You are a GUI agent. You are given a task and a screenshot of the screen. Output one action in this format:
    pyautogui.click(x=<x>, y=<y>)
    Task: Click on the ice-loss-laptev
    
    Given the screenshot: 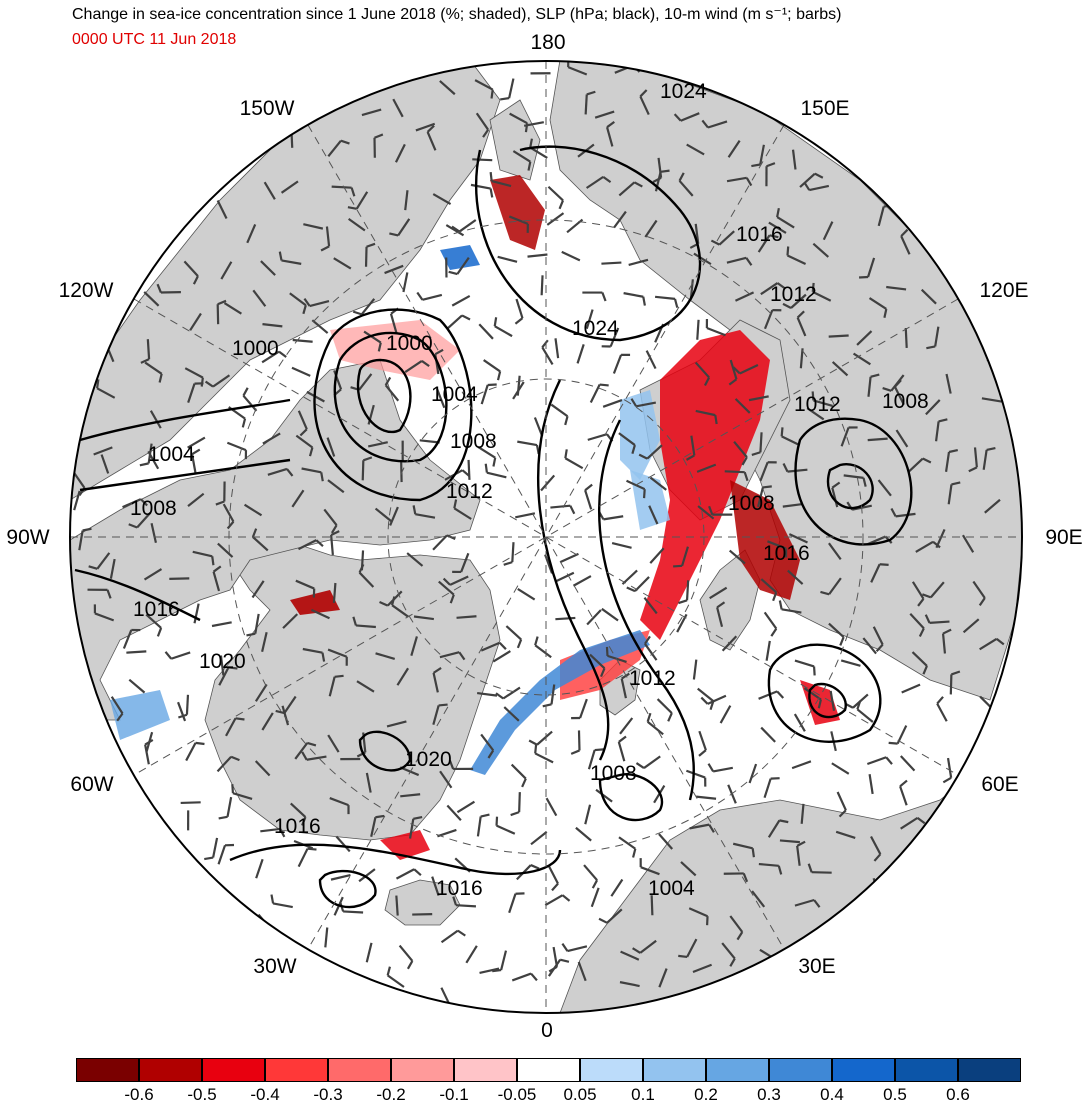 What is the action you would take?
    pyautogui.click(x=705, y=485)
    